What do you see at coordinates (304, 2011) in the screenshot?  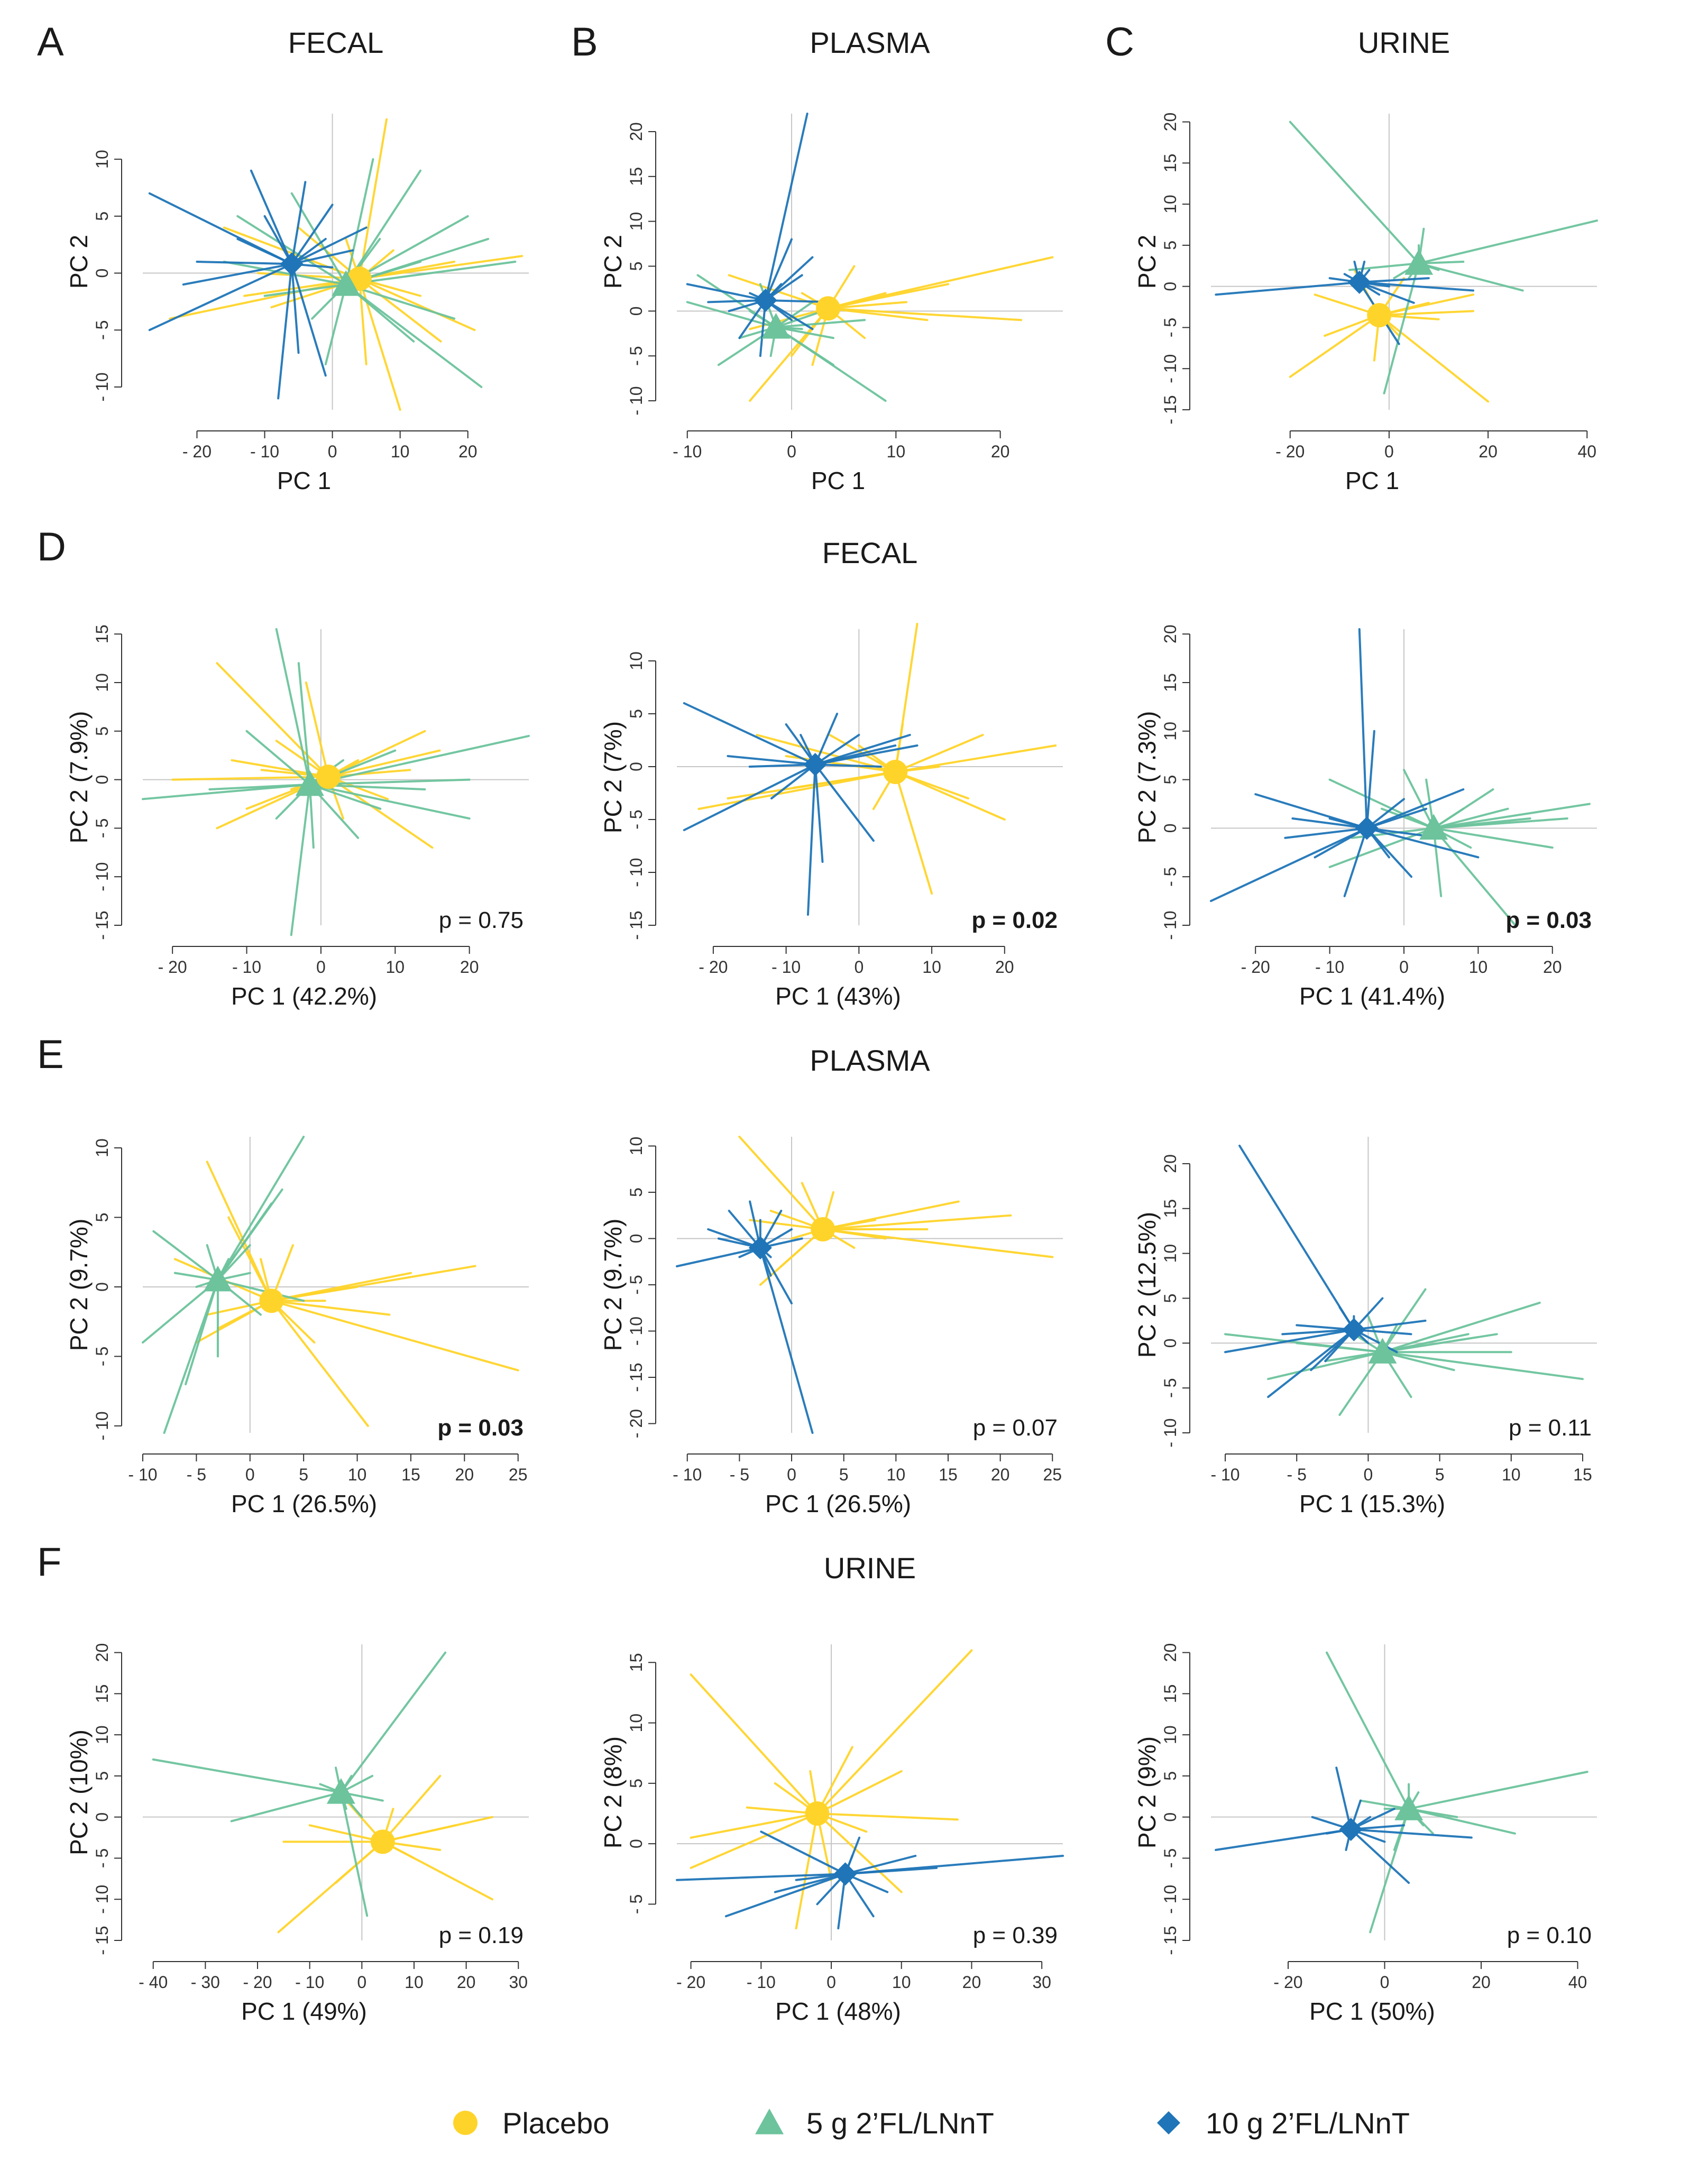 I see `x-axis-title: PC 1 (49%)` at bounding box center [304, 2011].